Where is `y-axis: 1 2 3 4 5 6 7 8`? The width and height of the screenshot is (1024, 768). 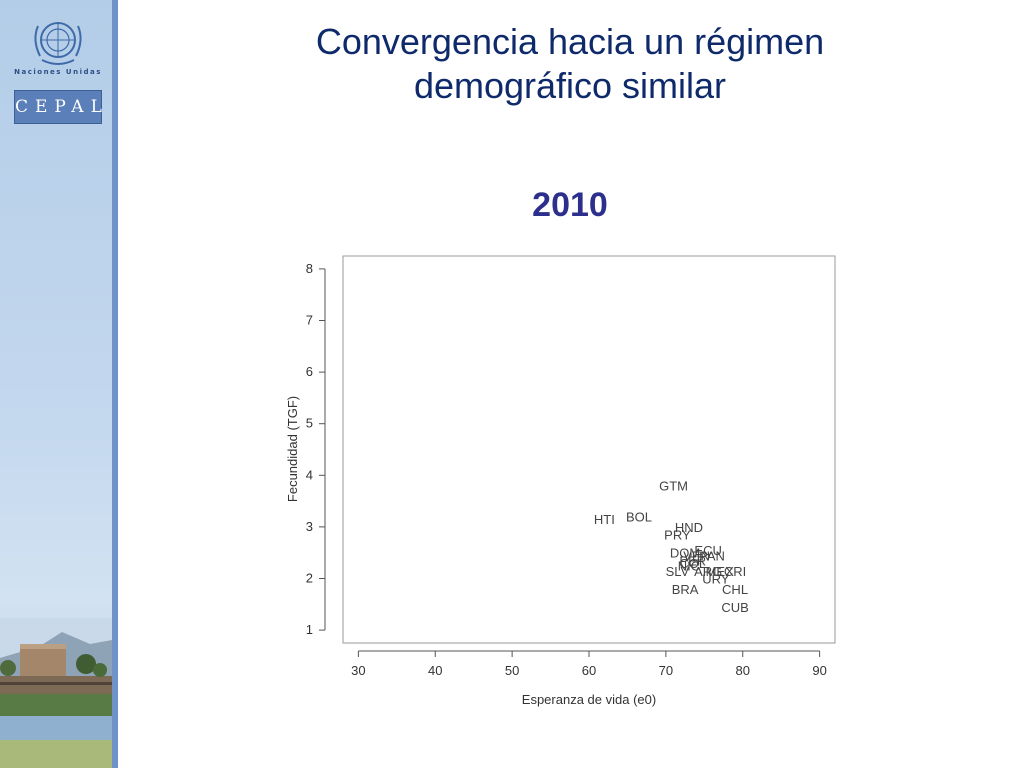 y-axis: 1 2 3 4 5 6 7 8 is located at coordinates (316, 449).